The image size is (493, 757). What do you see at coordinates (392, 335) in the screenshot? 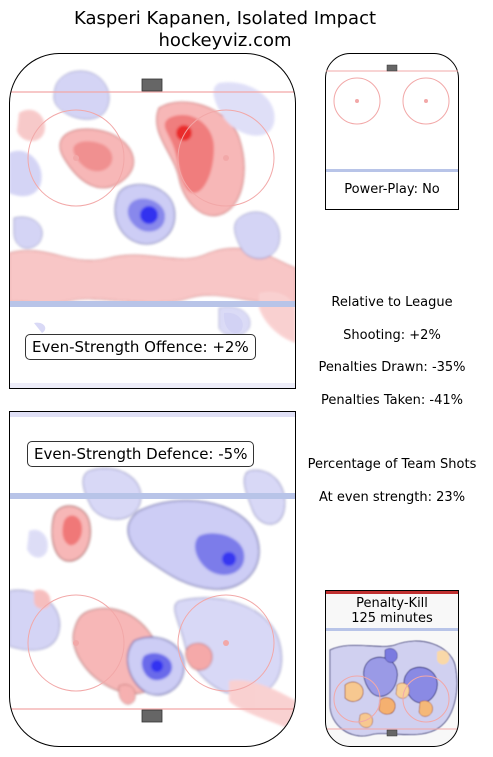
I see `shooting-stat: Shooting: +2%` at bounding box center [392, 335].